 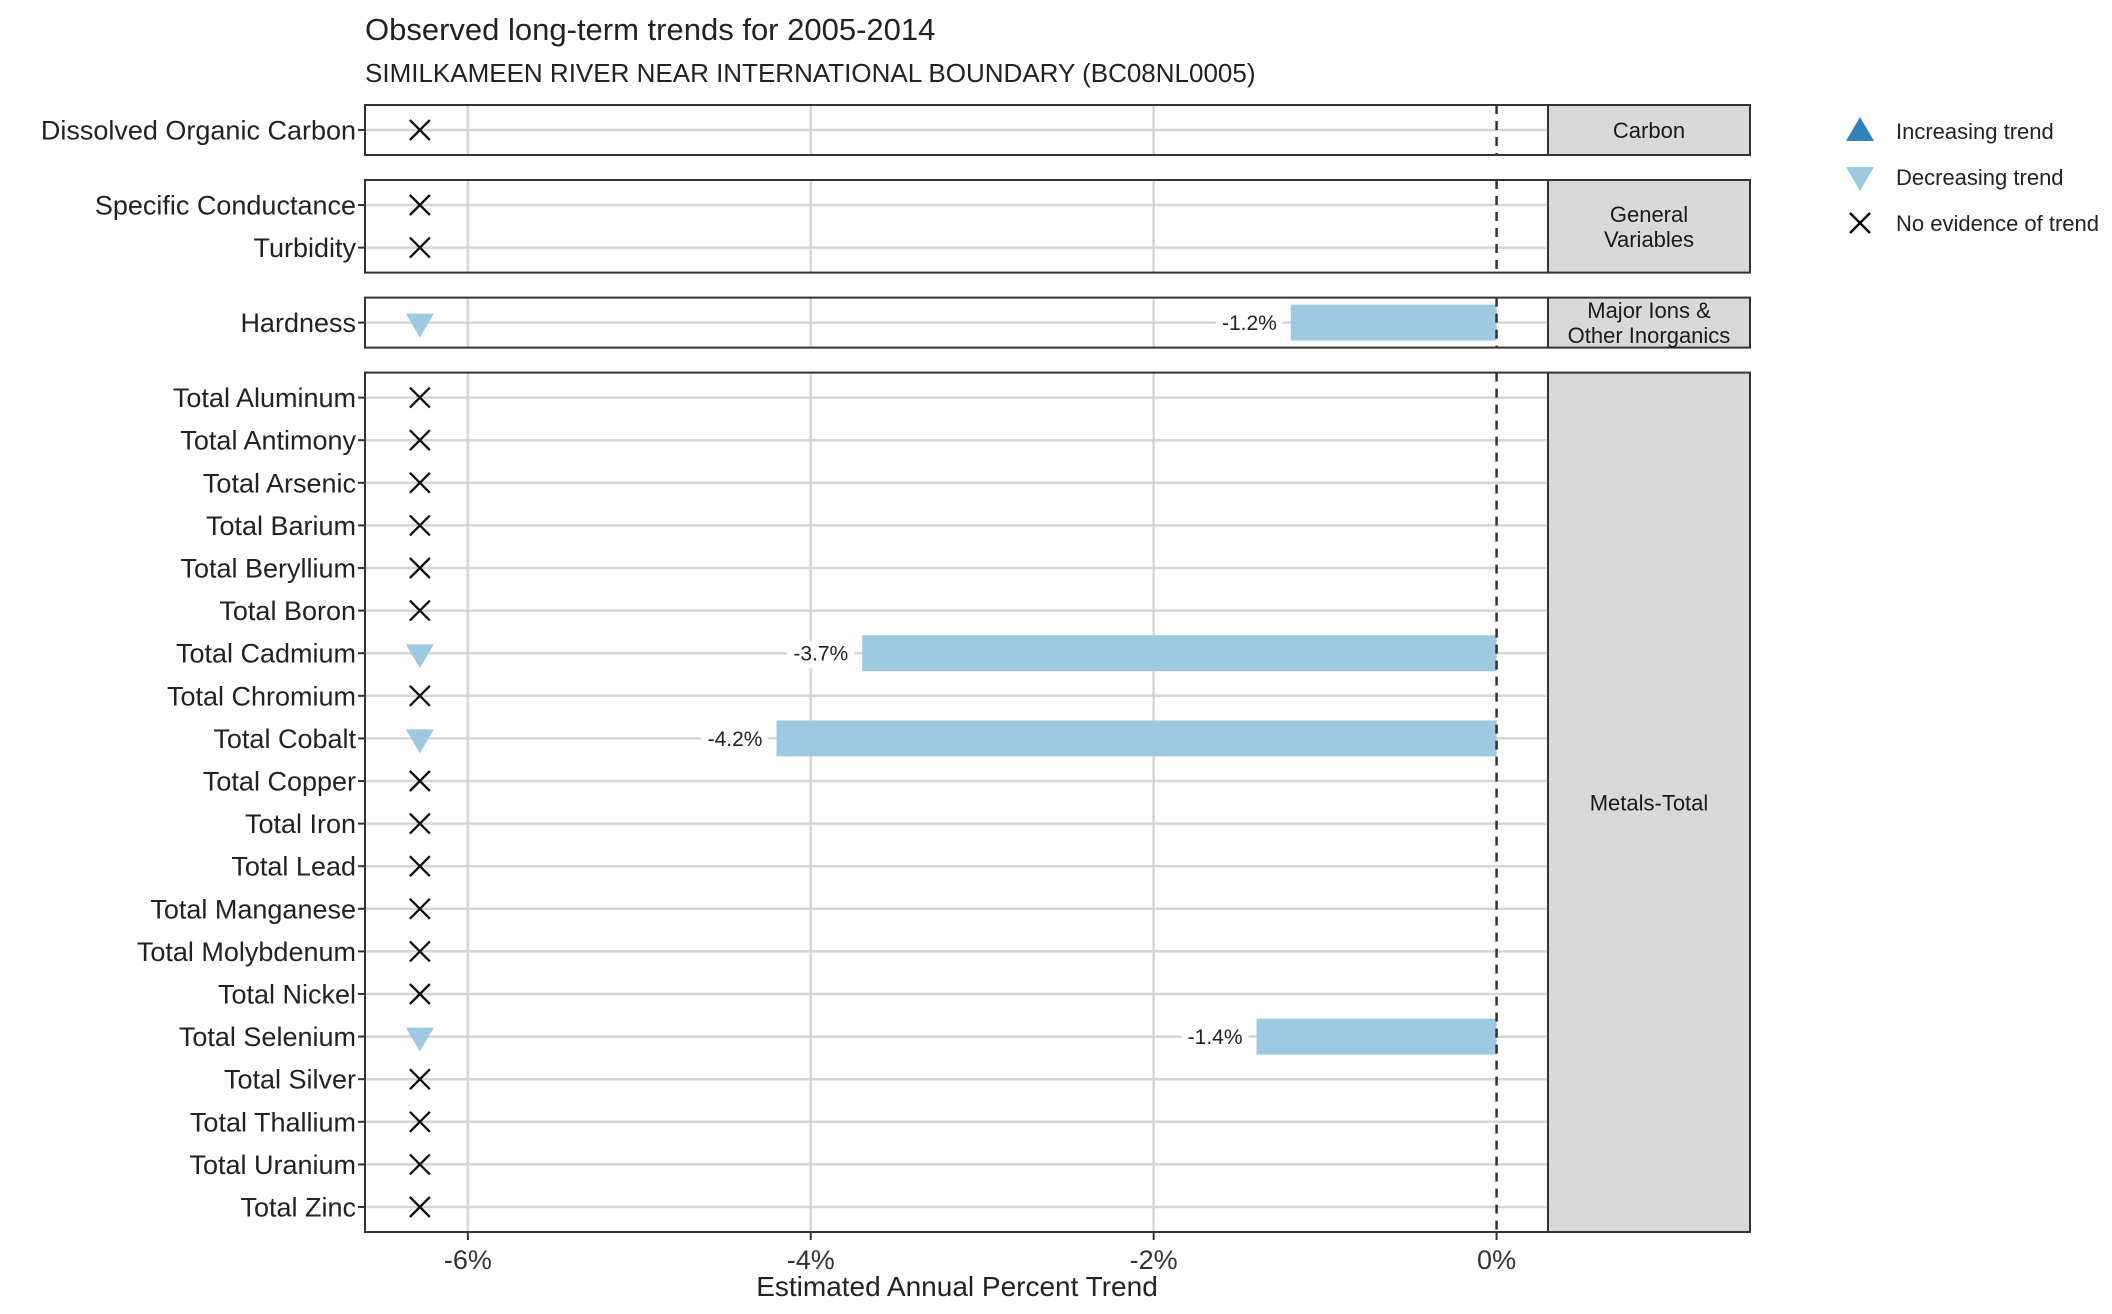 What do you see at coordinates (1649, 310) in the screenshot?
I see `panel-strip-label: Major Ions &` at bounding box center [1649, 310].